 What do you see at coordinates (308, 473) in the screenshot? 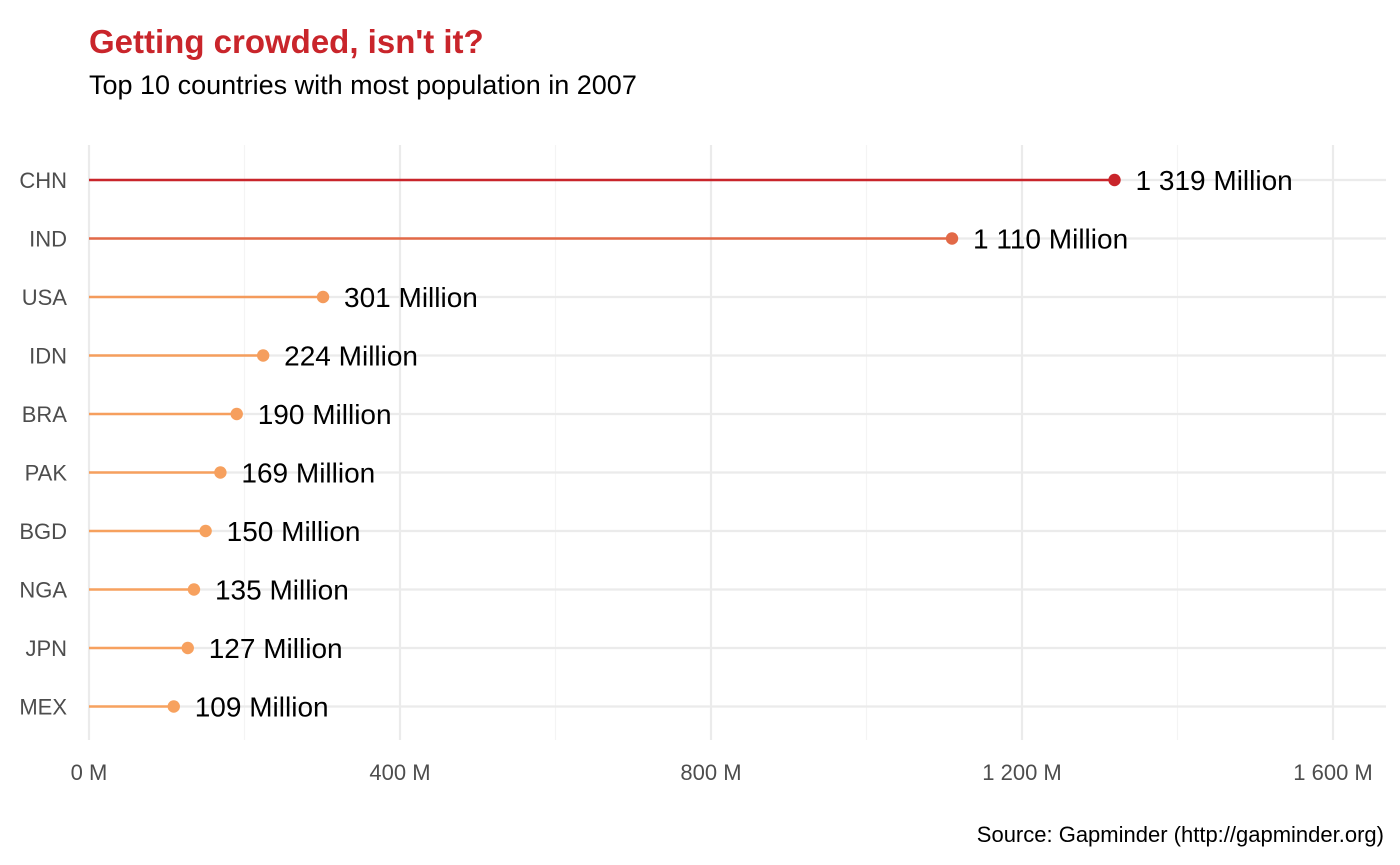
I see `data-label: 169 Million` at bounding box center [308, 473].